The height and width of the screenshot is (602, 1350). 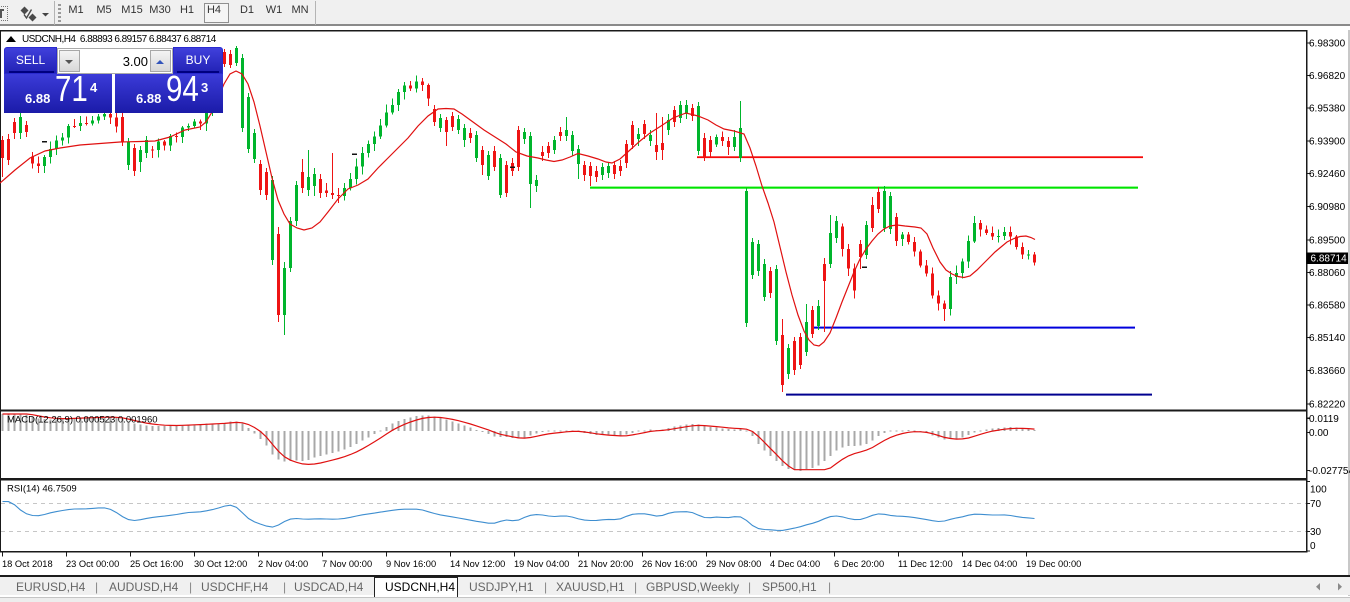 What do you see at coordinates (989, 564) in the screenshot?
I see `svg-text: 14 Dec 04:00` at bounding box center [989, 564].